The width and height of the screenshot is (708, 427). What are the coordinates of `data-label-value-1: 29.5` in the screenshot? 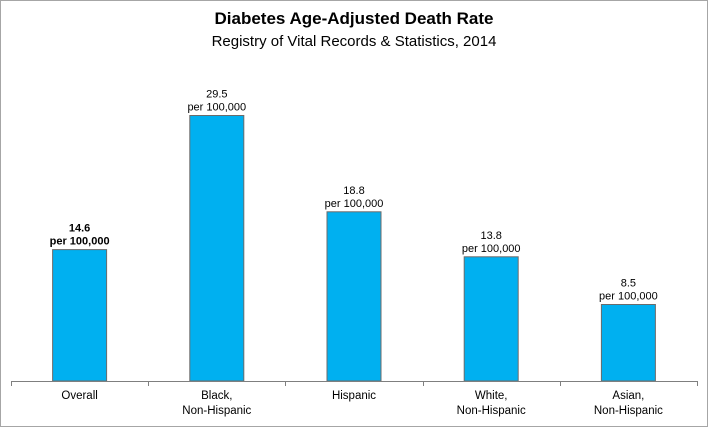 It's located at (216, 95).